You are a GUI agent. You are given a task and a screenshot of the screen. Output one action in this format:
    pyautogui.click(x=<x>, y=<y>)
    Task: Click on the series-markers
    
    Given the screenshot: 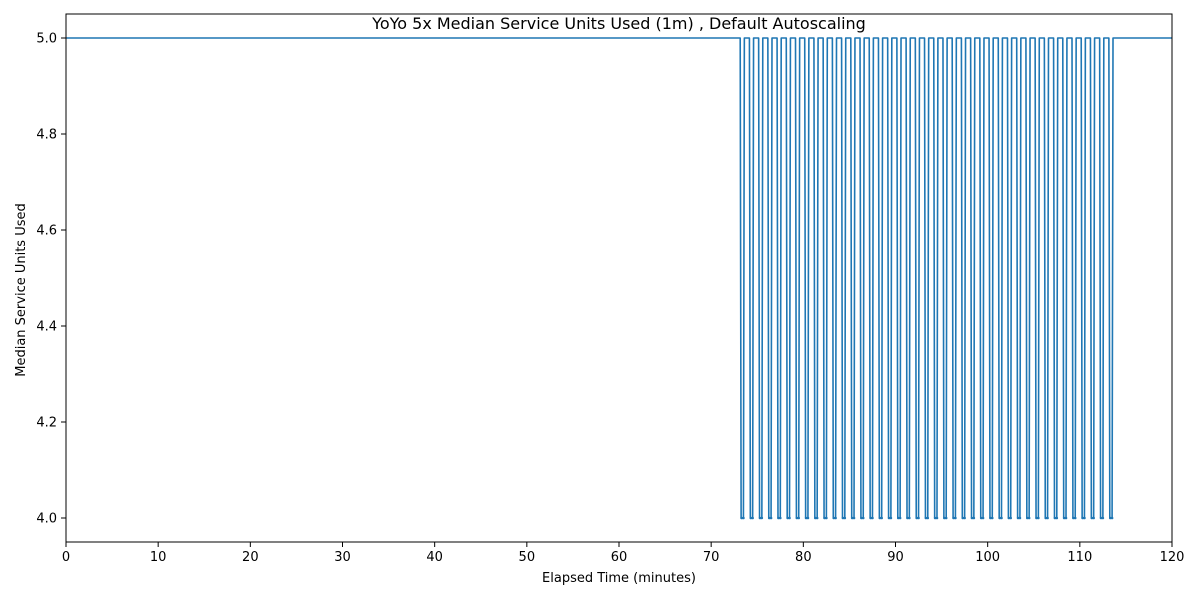 What is the action you would take?
    pyautogui.click(x=927, y=518)
    